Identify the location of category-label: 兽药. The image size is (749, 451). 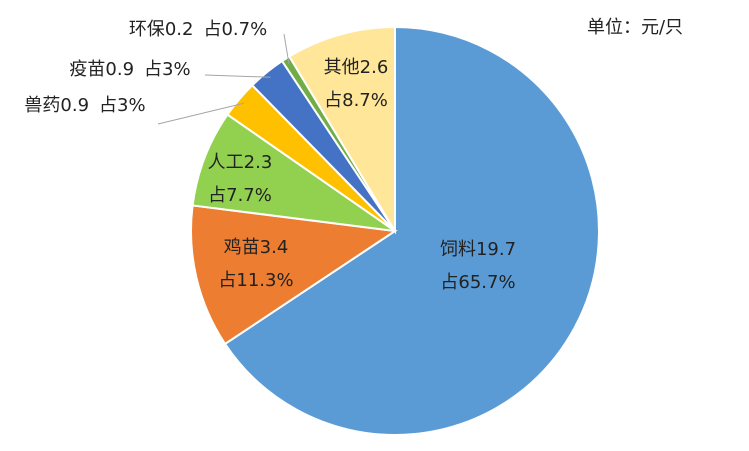
(42, 105).